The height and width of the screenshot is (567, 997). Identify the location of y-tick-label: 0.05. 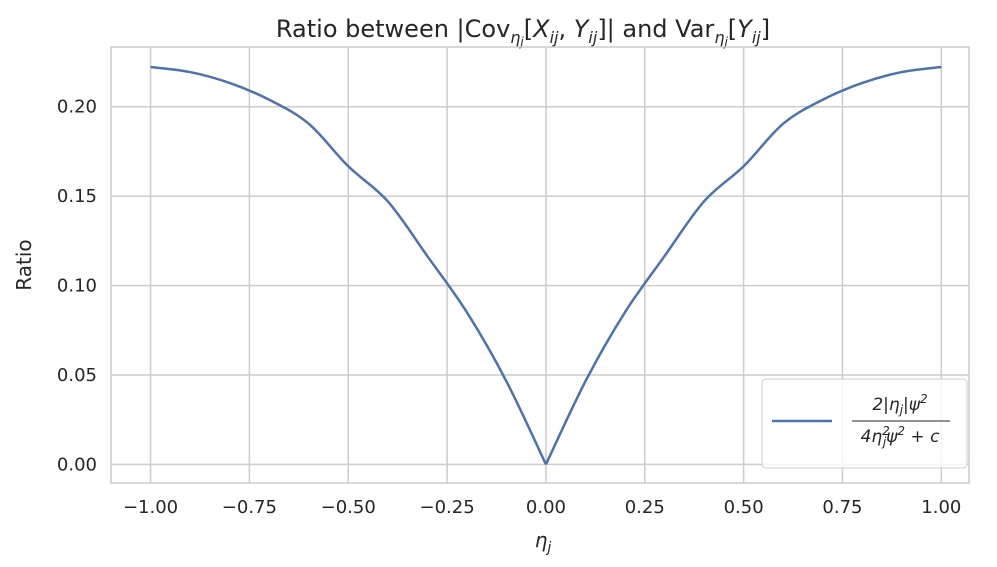
(77, 375).